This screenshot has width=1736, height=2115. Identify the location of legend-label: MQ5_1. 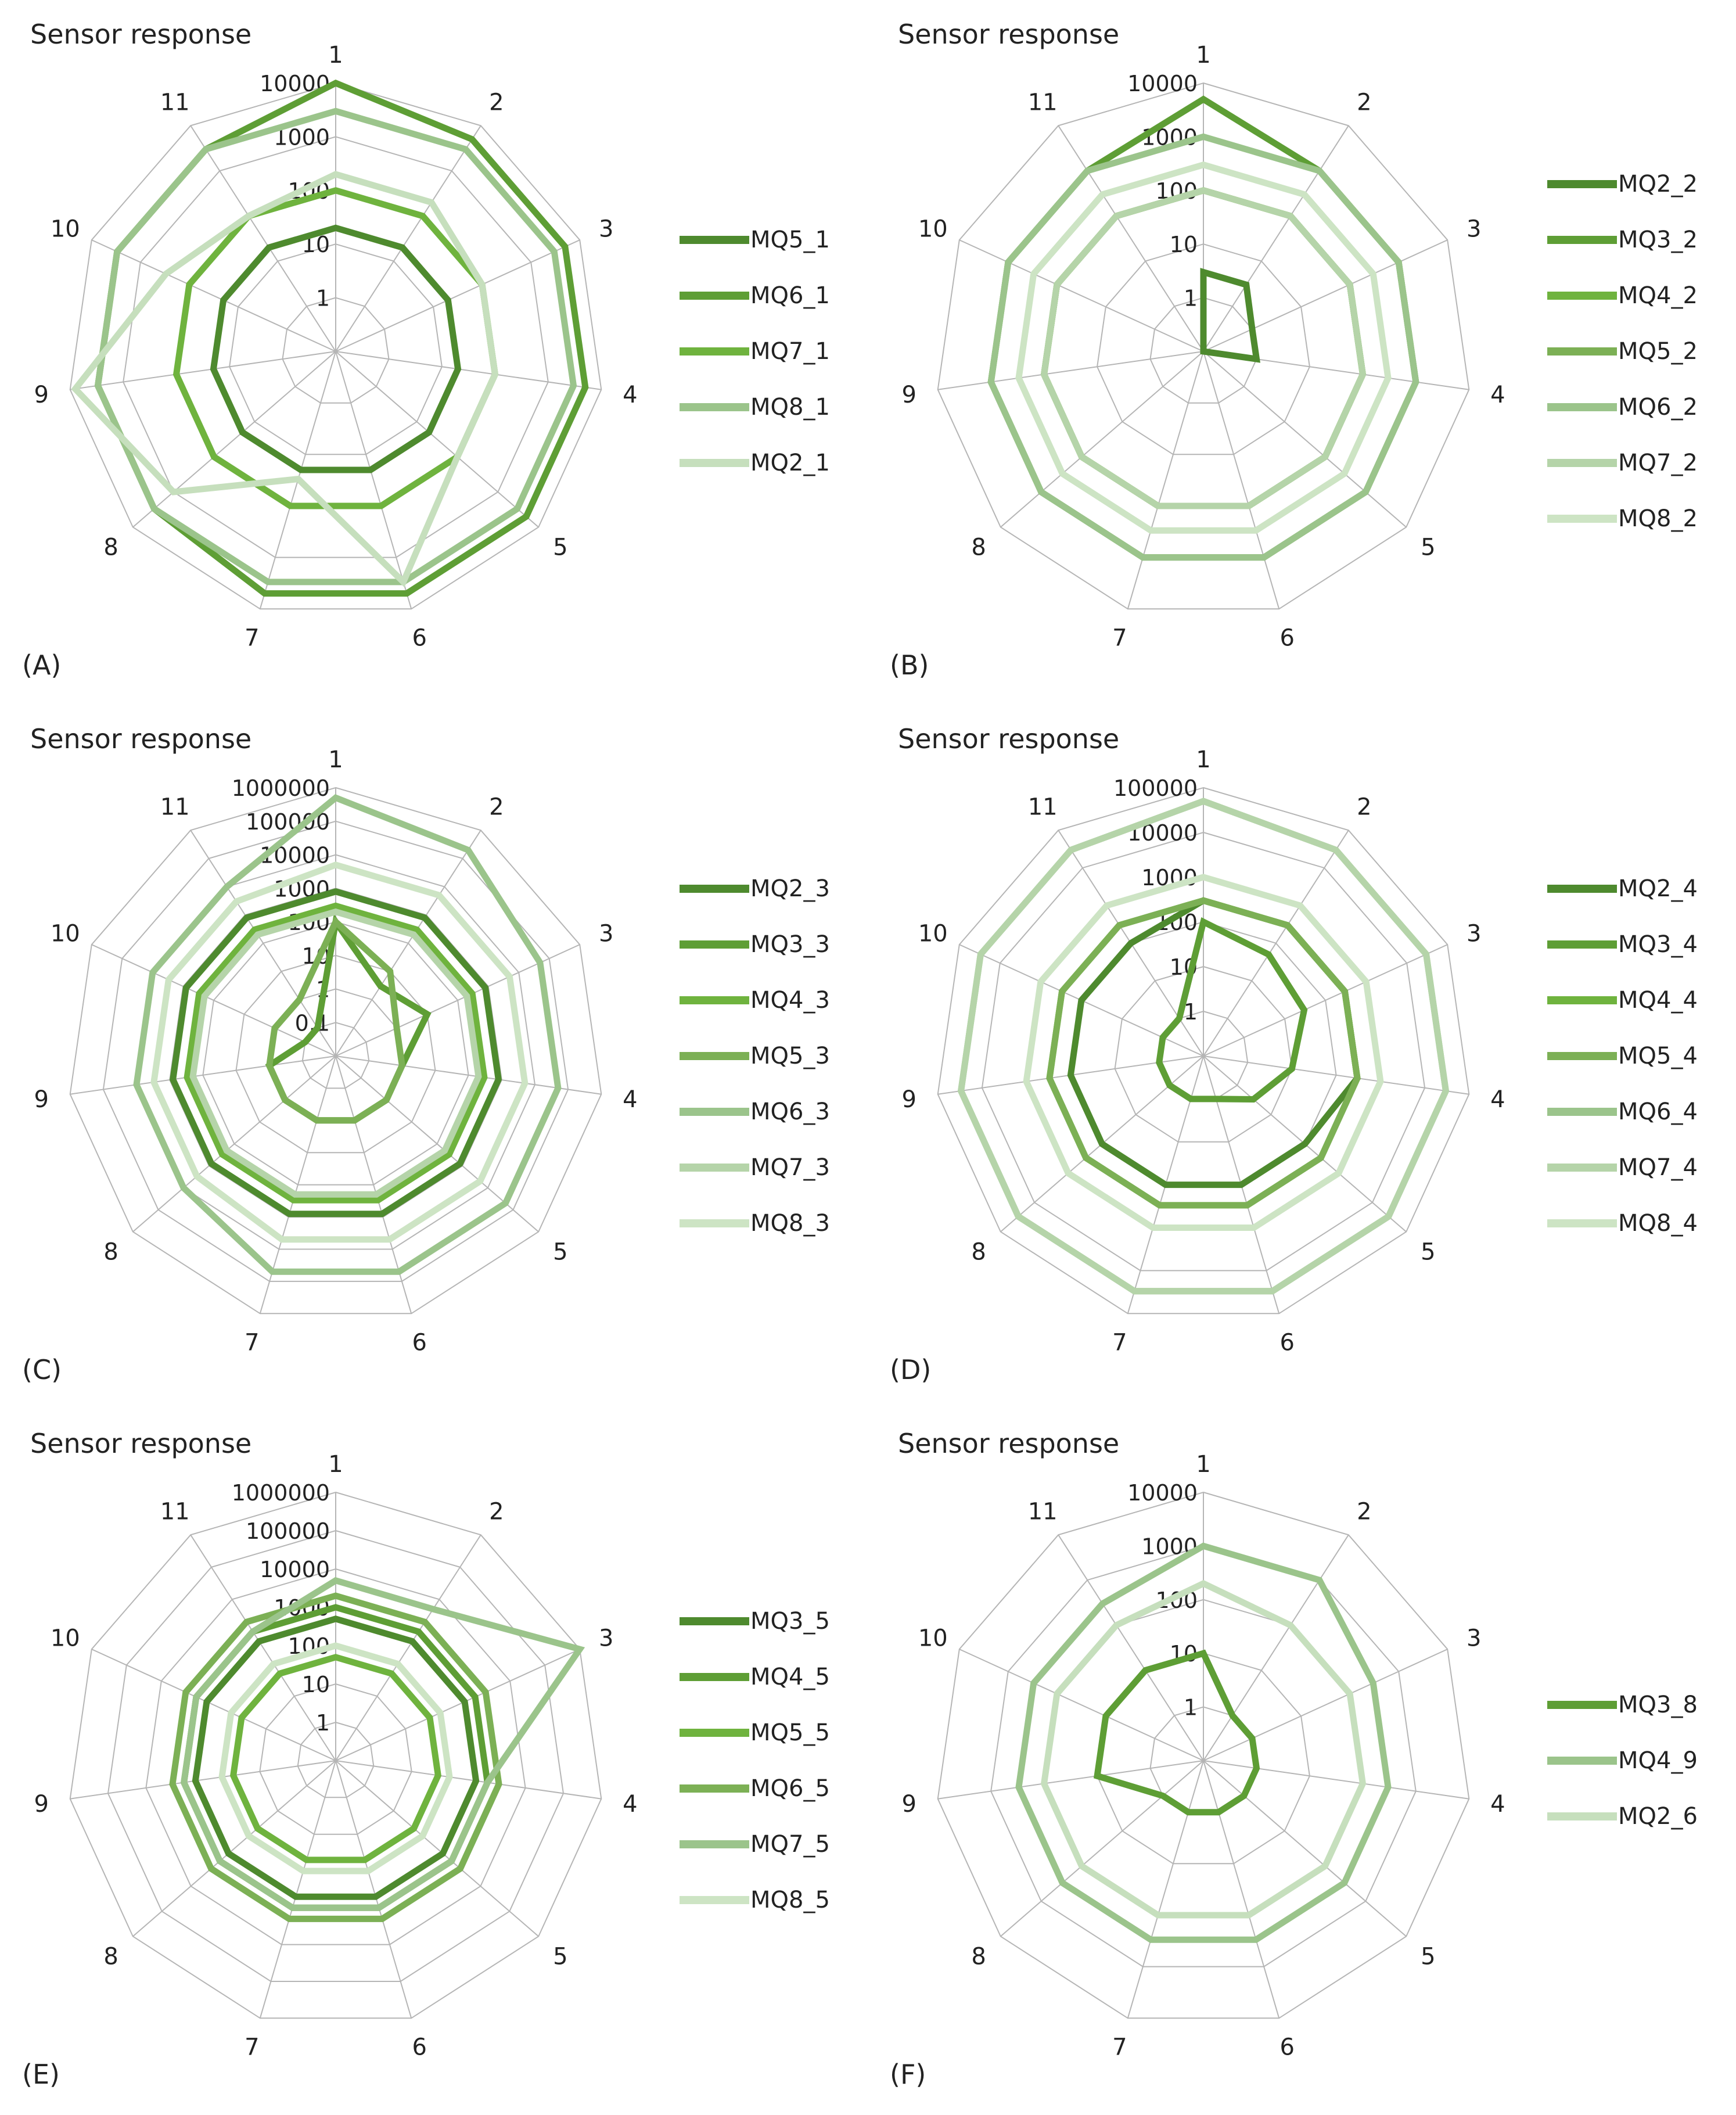
(790, 240).